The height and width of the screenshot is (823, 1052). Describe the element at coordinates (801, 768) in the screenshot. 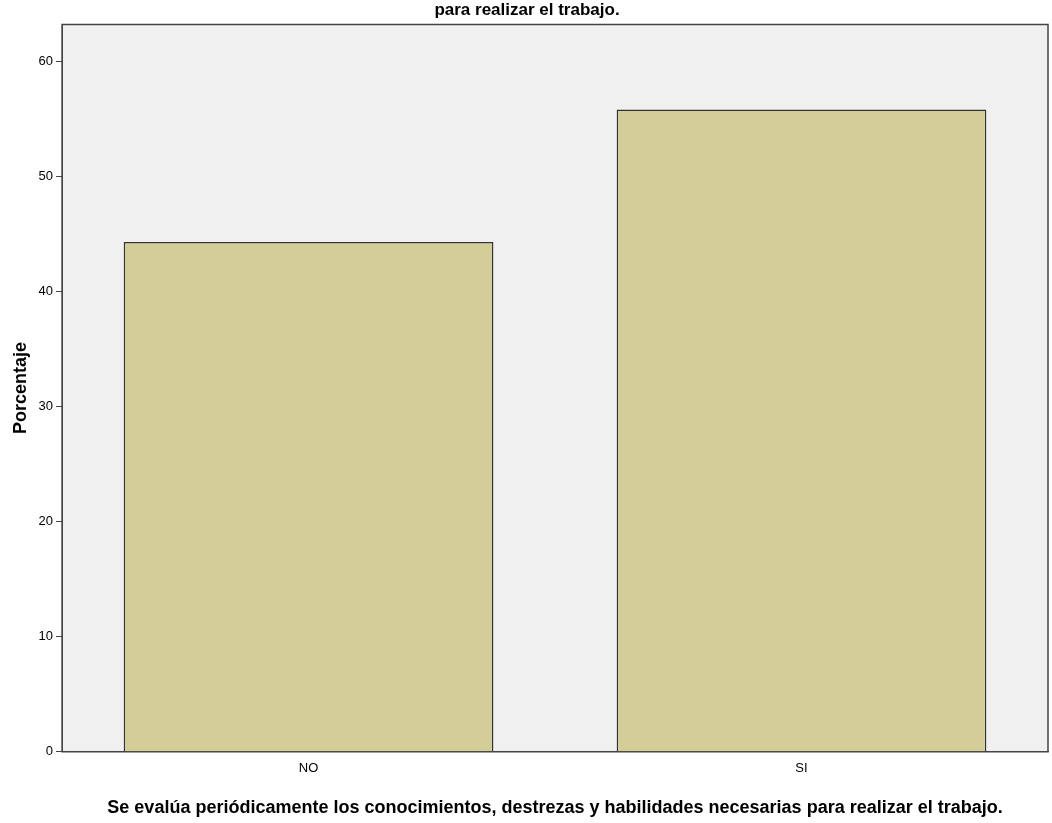

I see `x-tick-label: SI` at that location.